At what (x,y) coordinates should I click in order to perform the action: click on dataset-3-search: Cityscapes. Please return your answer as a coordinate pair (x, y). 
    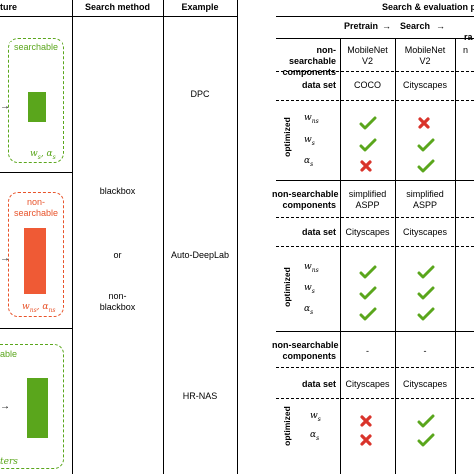
    Looking at the image, I should click on (424, 384).